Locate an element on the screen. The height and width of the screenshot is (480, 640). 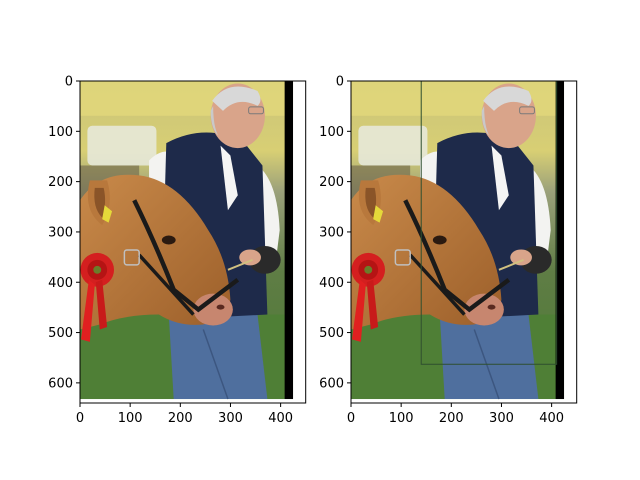
right-x-ticks: 0 100 200 300 400 is located at coordinates (455, 414).